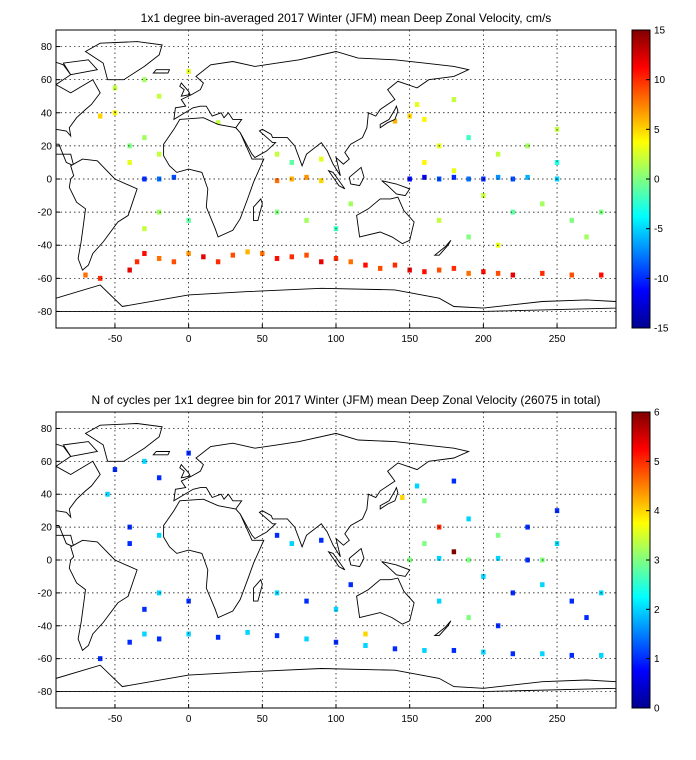  I want to click on x-tick-label: 200, so click(483, 719).